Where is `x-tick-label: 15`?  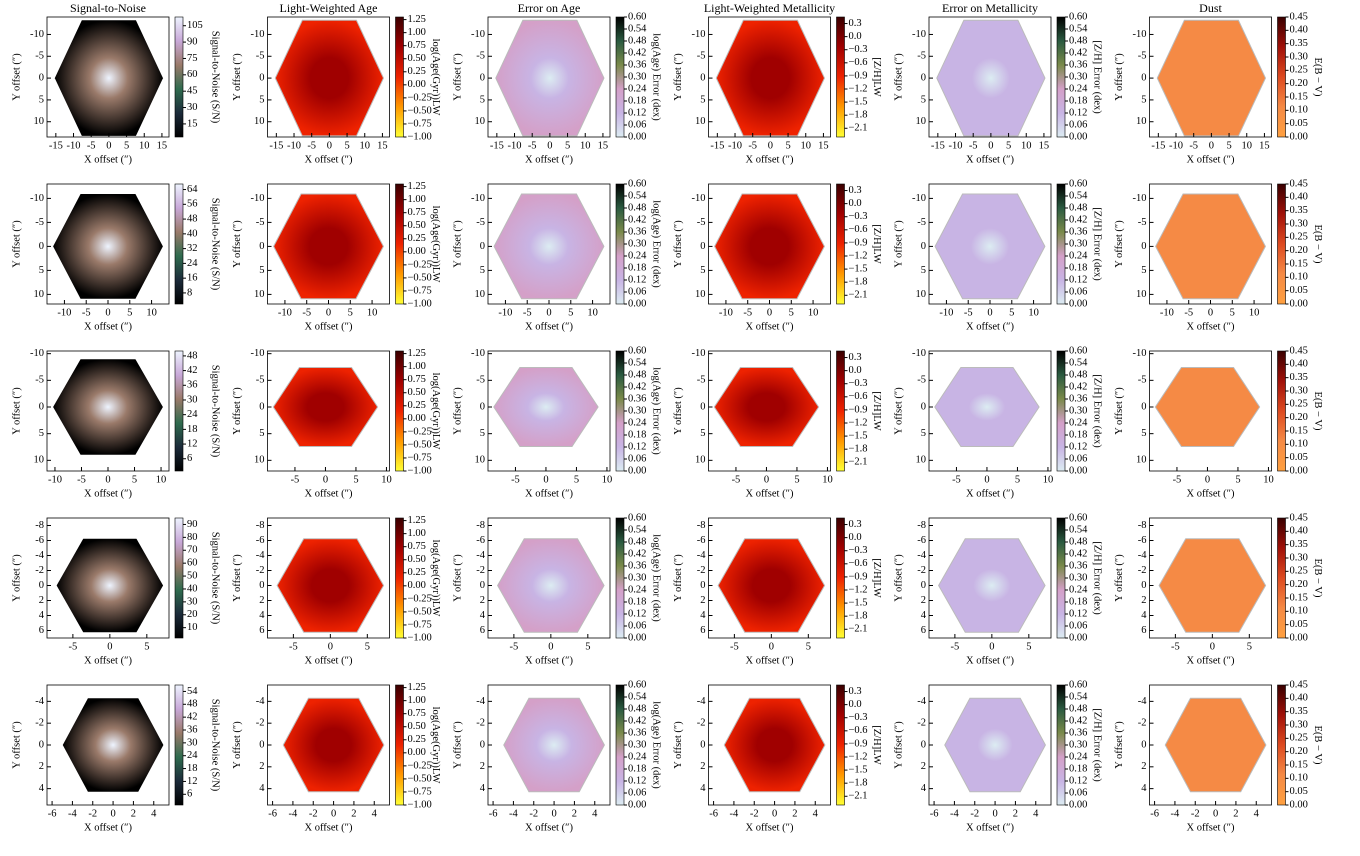 x-tick-label: 15 is located at coordinates (603, 145).